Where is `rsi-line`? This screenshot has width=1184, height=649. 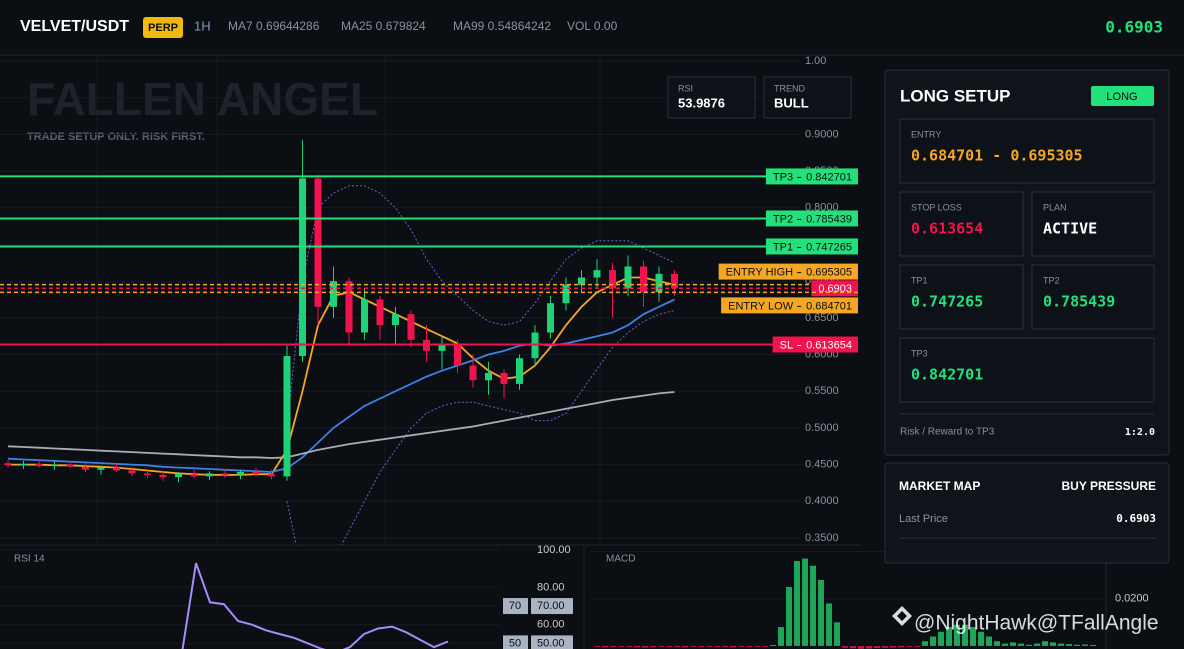
rsi-line is located at coordinates (315, 605).